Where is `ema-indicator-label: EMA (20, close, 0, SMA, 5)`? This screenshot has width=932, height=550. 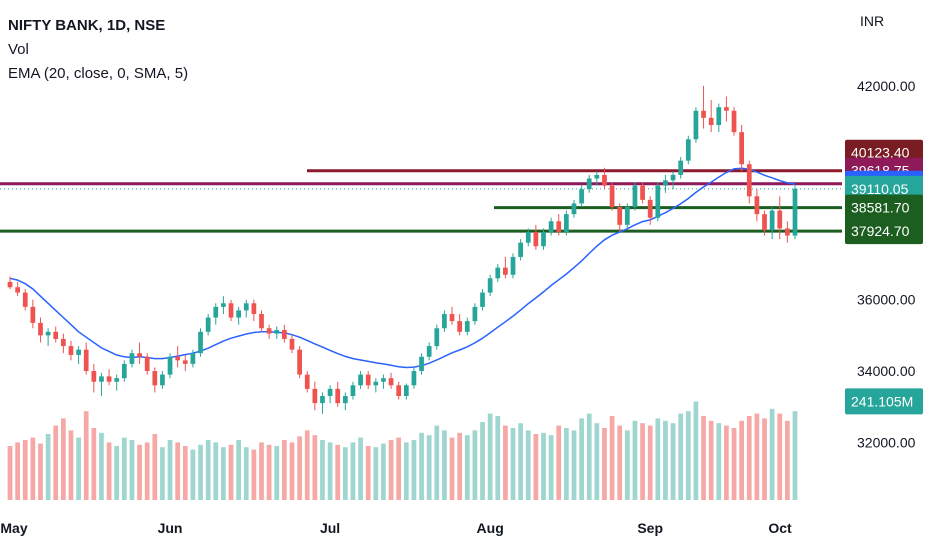 ema-indicator-label: EMA (20, close, 0, SMA, 5) is located at coordinates (98, 73).